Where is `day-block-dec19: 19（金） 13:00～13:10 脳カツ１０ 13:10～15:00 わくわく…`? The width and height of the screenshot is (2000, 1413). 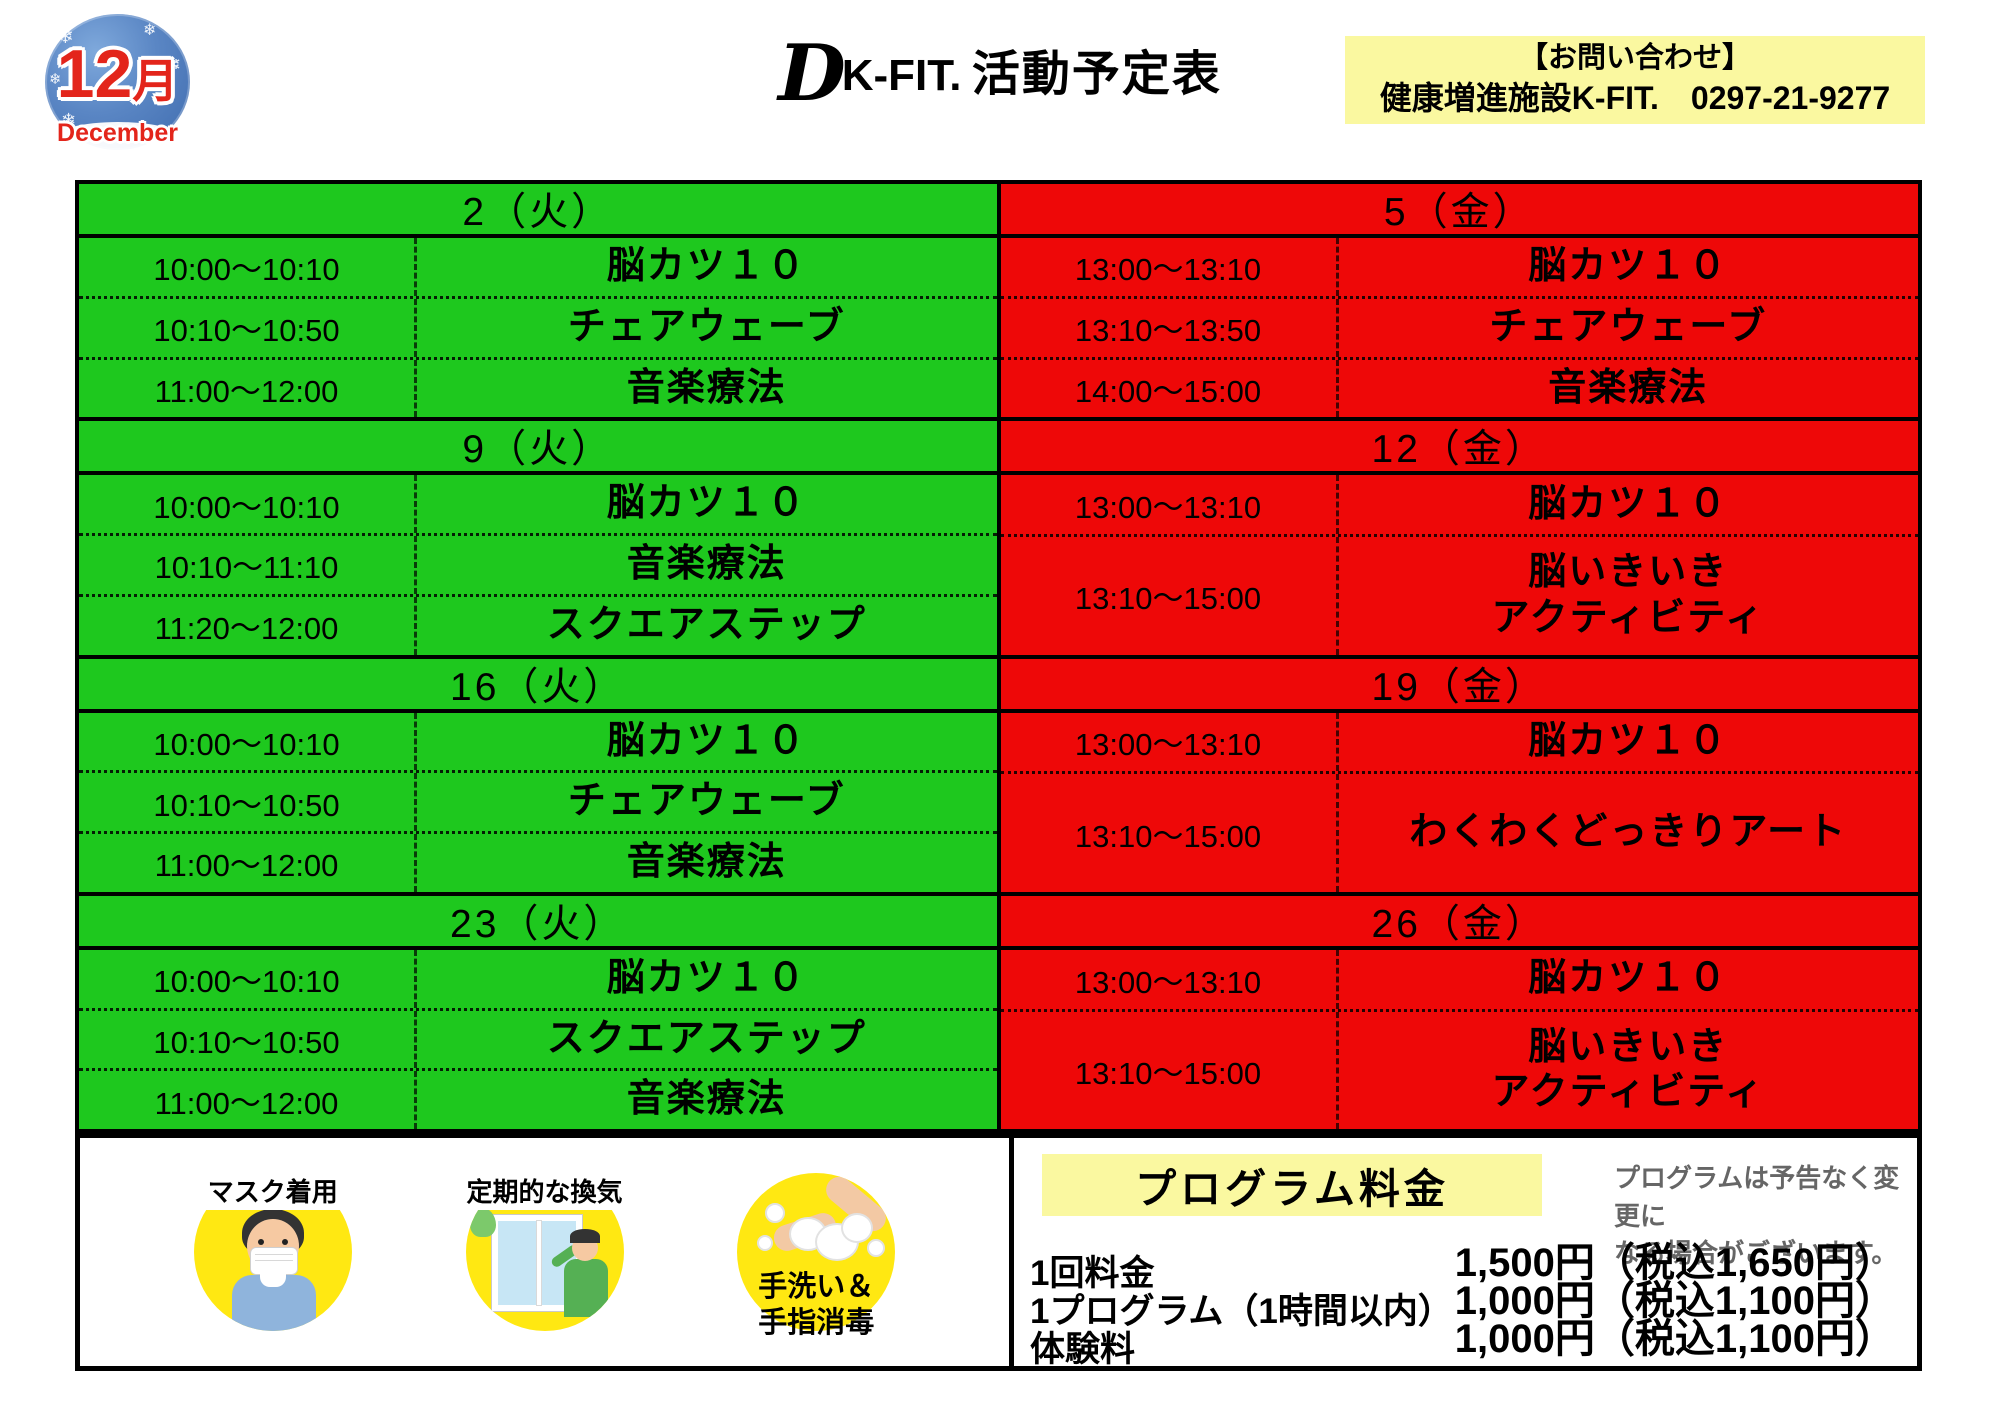
day-block-dec19: 19（金） 13:00～13:10 脳カツ１０ 13:10～15:00 わくわく… is located at coordinates (1459, 775).